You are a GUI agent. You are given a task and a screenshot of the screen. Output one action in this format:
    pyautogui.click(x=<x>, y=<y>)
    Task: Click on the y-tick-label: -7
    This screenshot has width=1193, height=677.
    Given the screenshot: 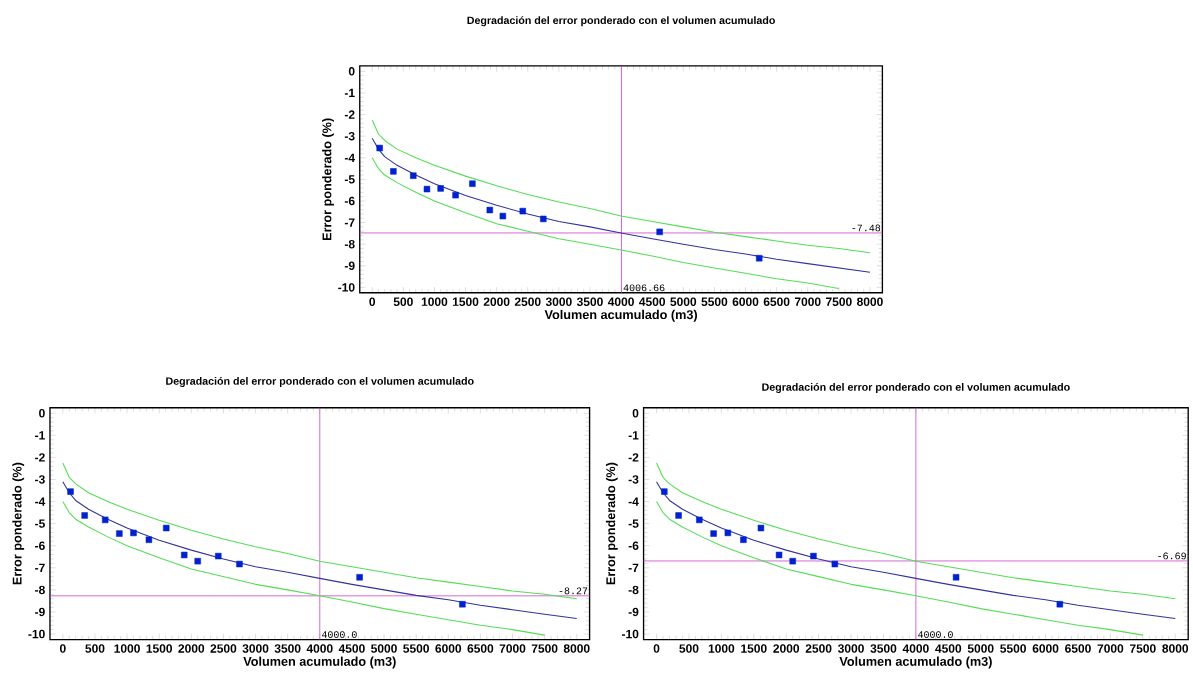 What is the action you would take?
    pyautogui.click(x=633, y=568)
    